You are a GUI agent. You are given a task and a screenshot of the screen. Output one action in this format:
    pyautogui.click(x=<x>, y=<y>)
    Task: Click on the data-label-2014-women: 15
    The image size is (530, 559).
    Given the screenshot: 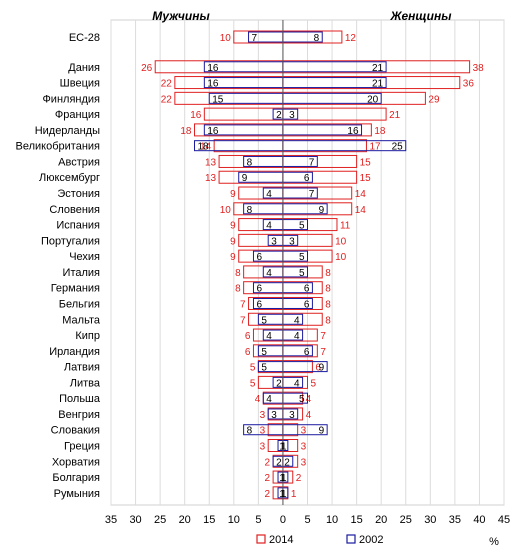 What is the action you would take?
    pyautogui.click(x=366, y=178)
    